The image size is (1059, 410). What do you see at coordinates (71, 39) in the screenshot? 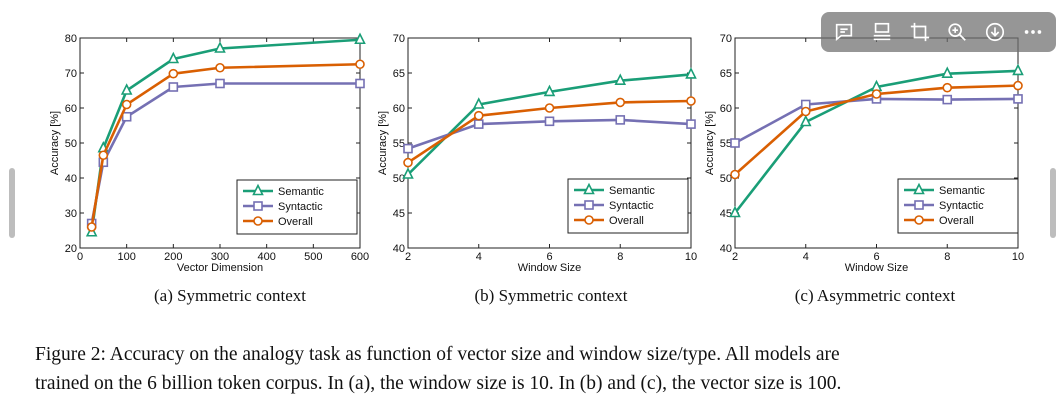
I see `y-tick-label: 80` at bounding box center [71, 39].